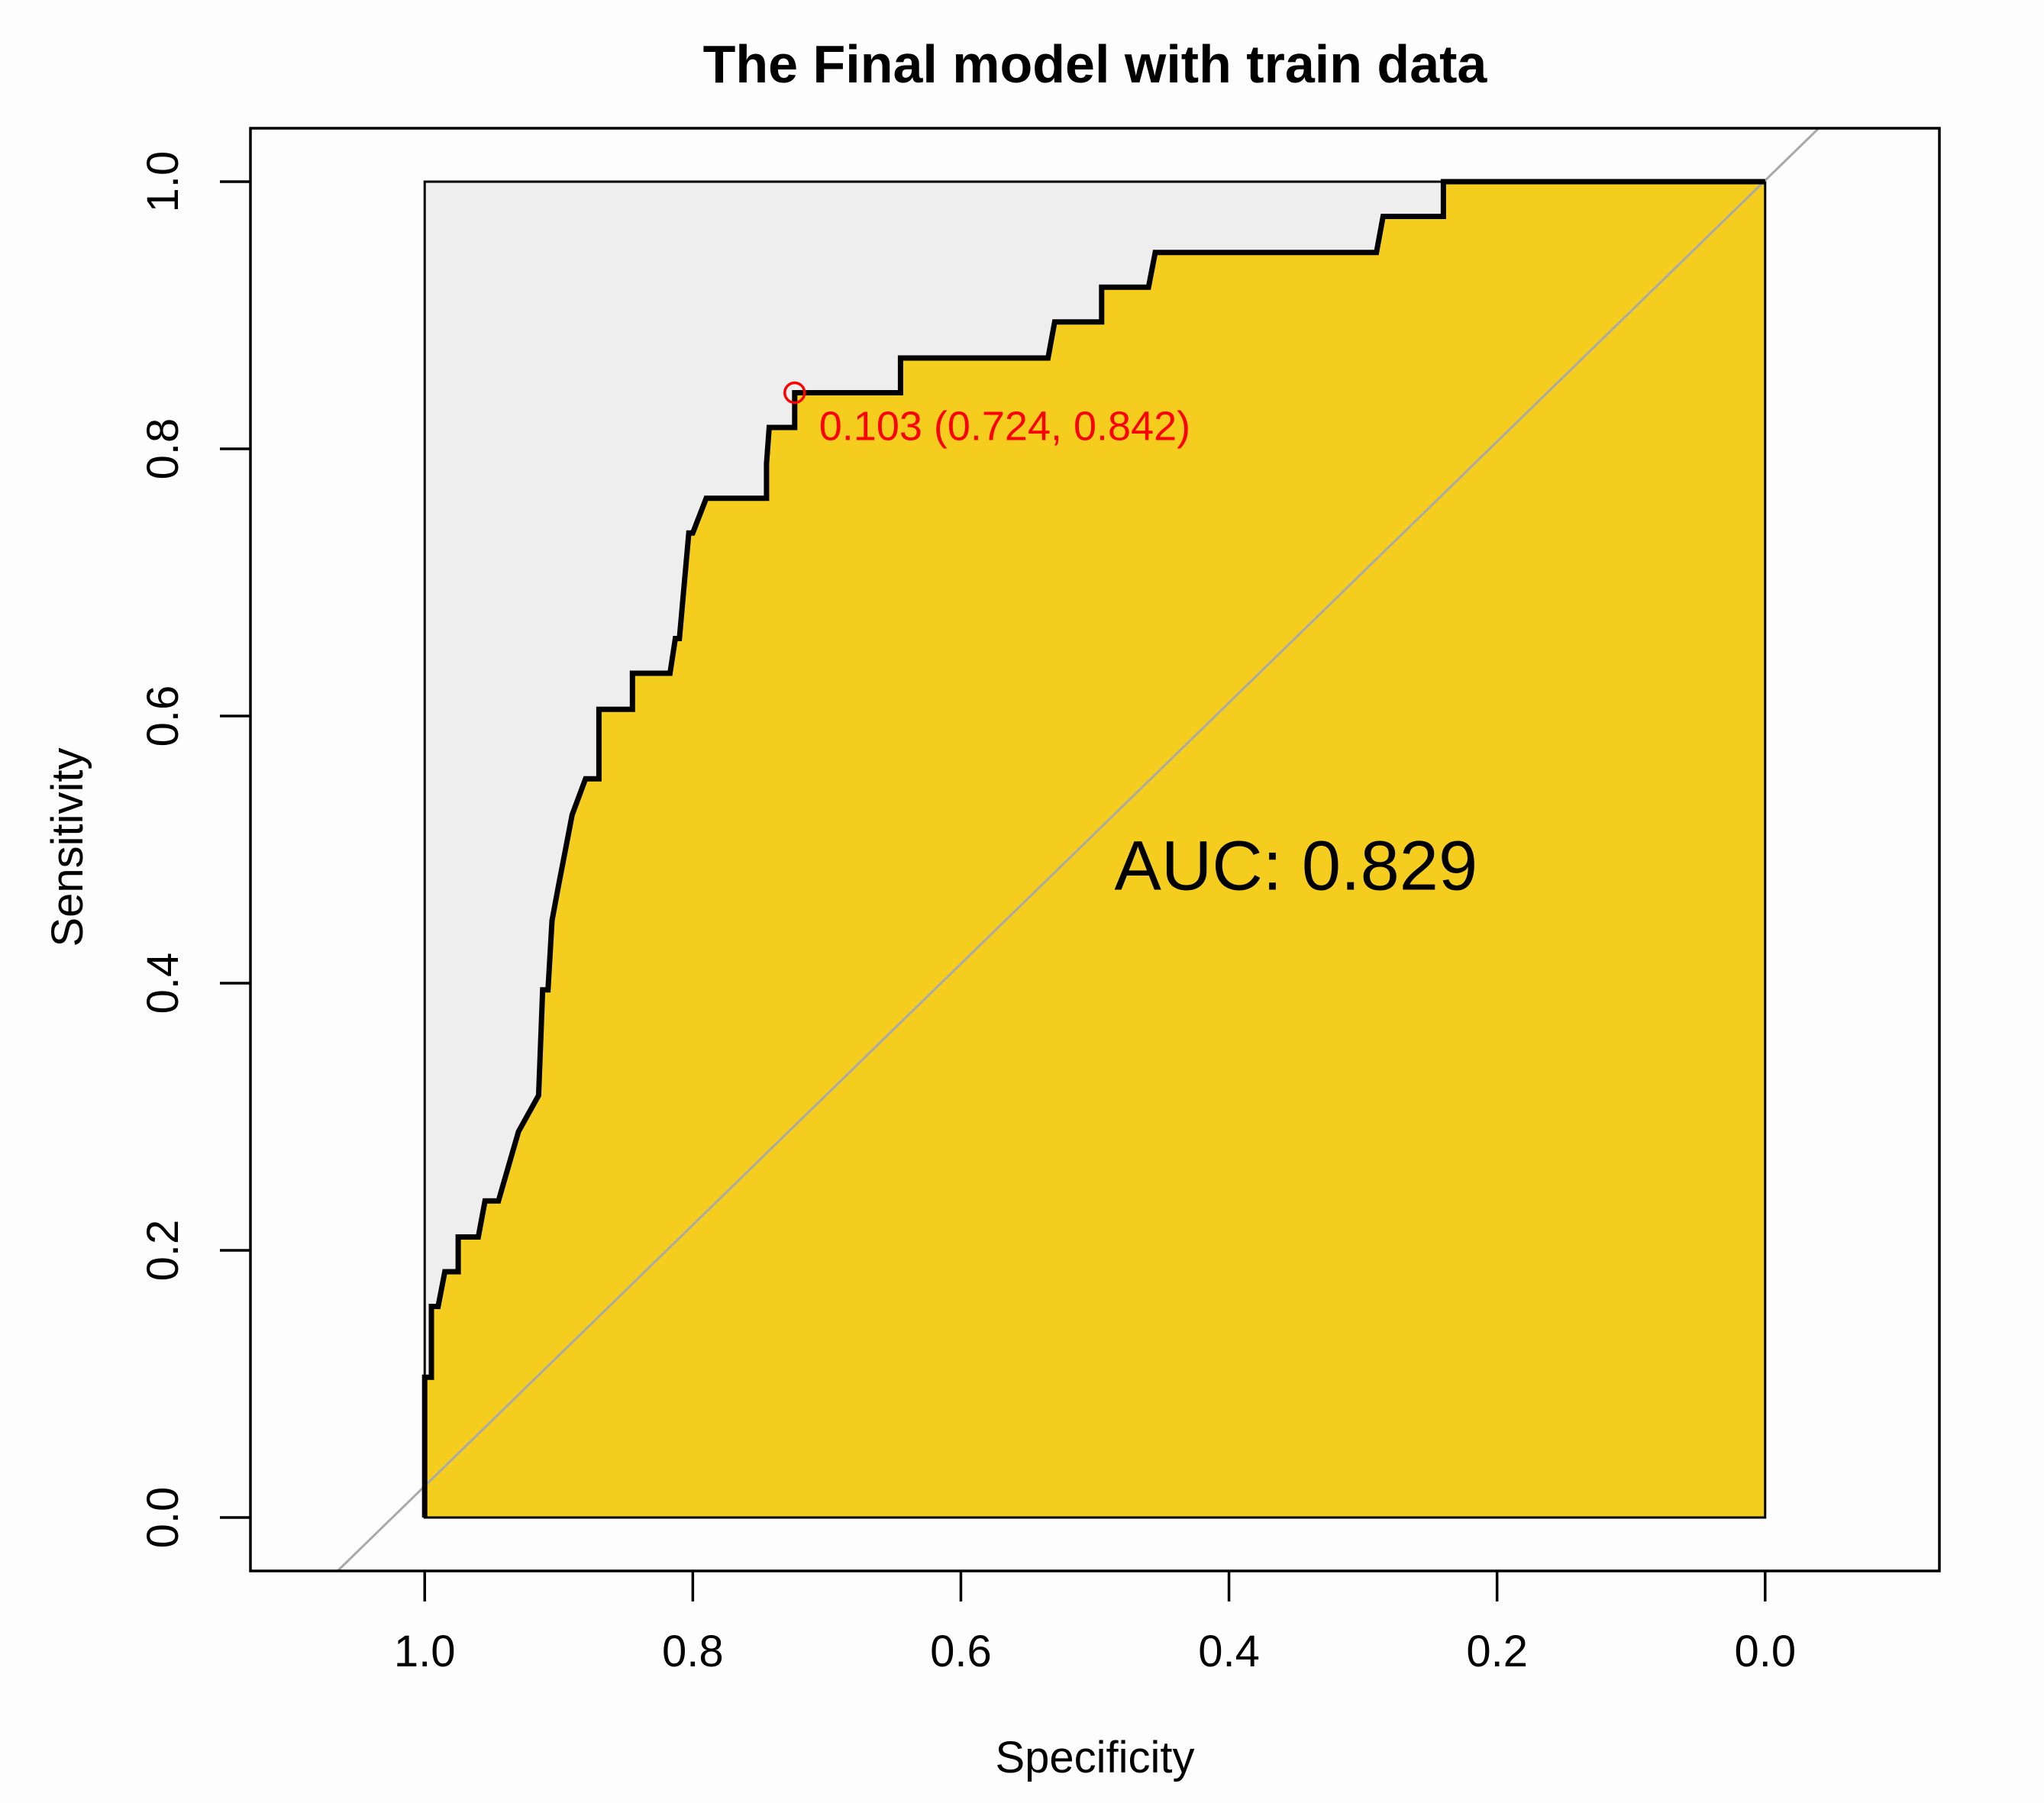 The image size is (2044, 1803). Describe the element at coordinates (163, 1518) in the screenshot. I see `y-tick-label: 0.0` at that location.